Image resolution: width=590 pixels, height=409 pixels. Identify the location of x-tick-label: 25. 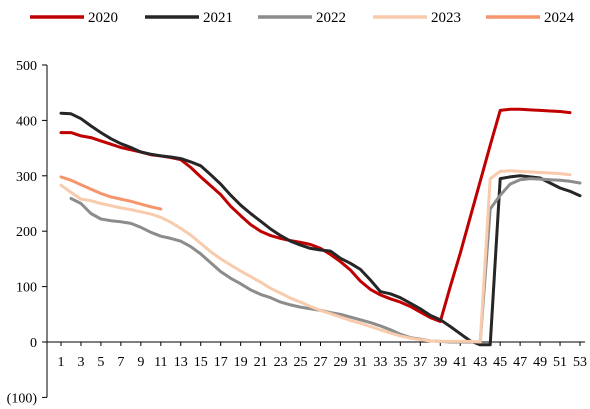
(301, 362).